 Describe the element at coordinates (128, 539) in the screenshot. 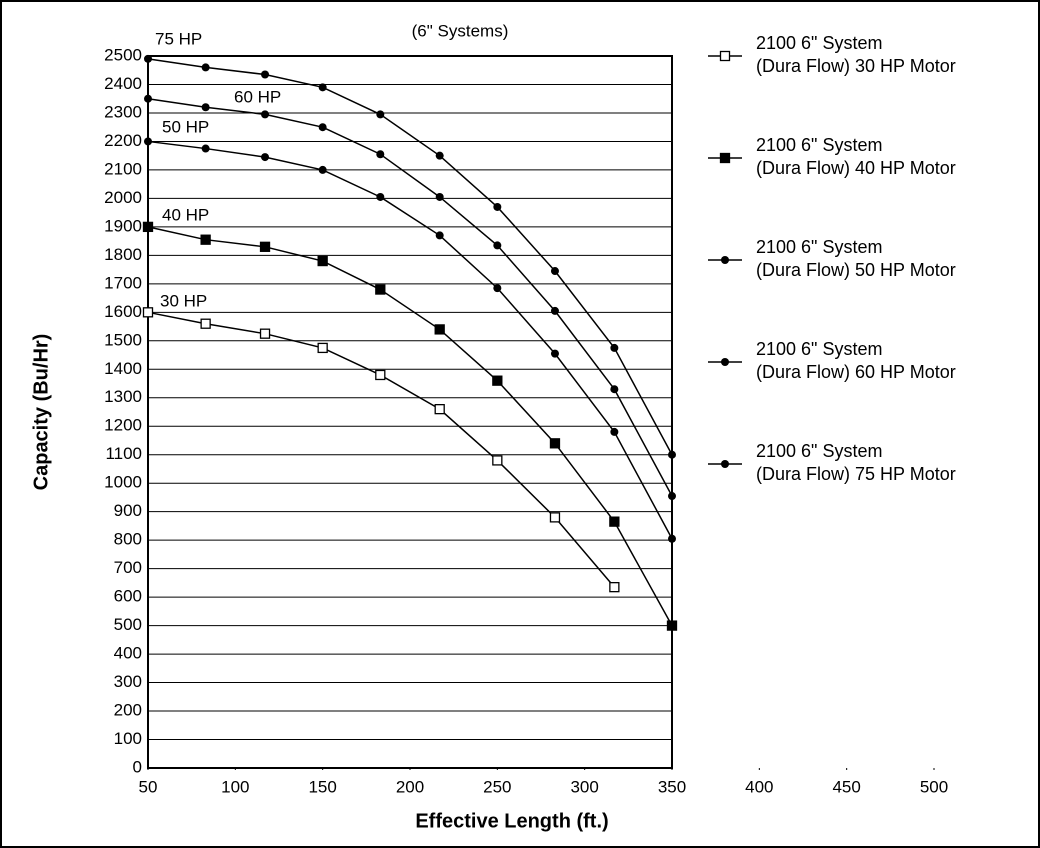

I see `y-tick-label: 800` at that location.